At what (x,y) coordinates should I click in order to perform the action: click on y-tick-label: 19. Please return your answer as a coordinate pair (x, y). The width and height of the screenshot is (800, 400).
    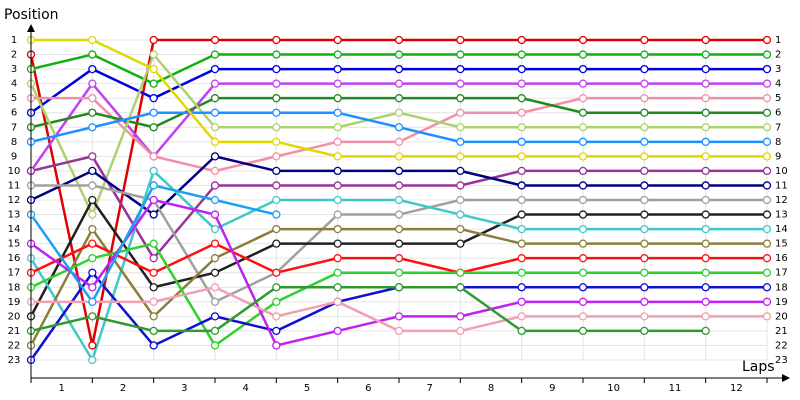
    Looking at the image, I should click on (14, 302).